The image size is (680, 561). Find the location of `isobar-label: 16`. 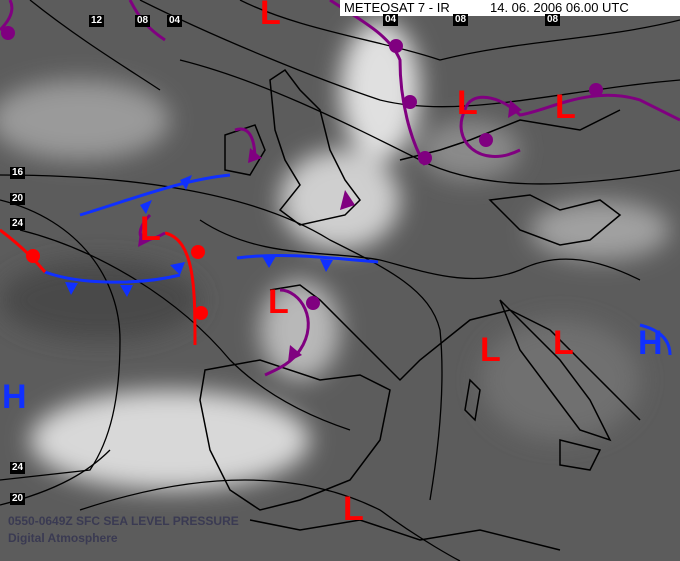

isobar-label: 16 is located at coordinates (18, 173).